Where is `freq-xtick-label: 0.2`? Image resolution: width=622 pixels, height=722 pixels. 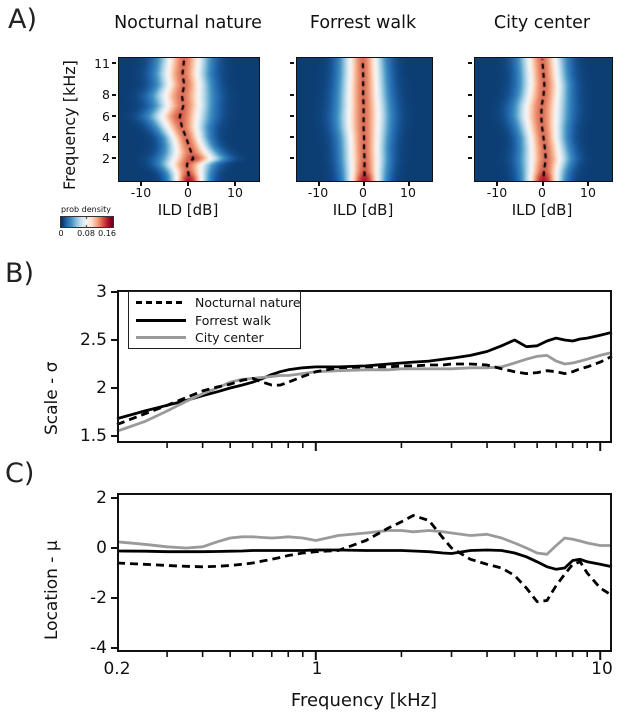 freq-xtick-label: 0.2 is located at coordinates (117, 669).